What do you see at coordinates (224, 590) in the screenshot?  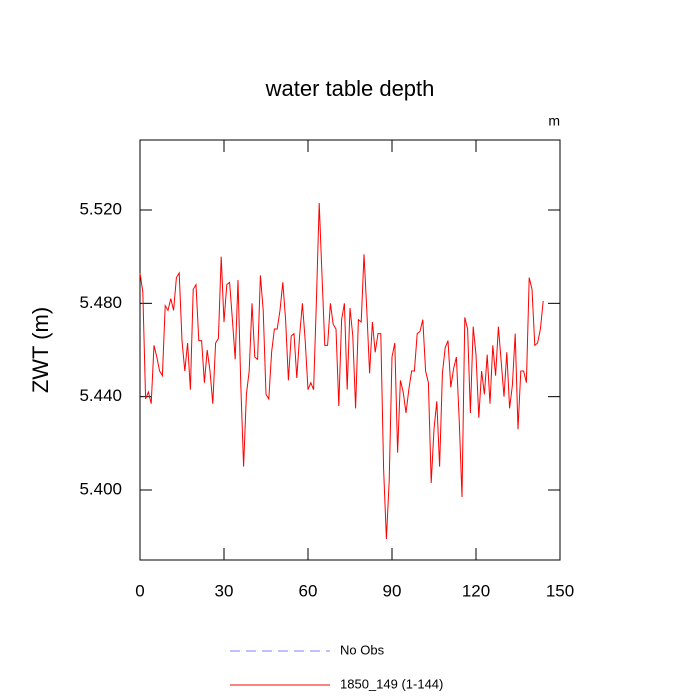 I see `x-tick-label: 30` at bounding box center [224, 590].